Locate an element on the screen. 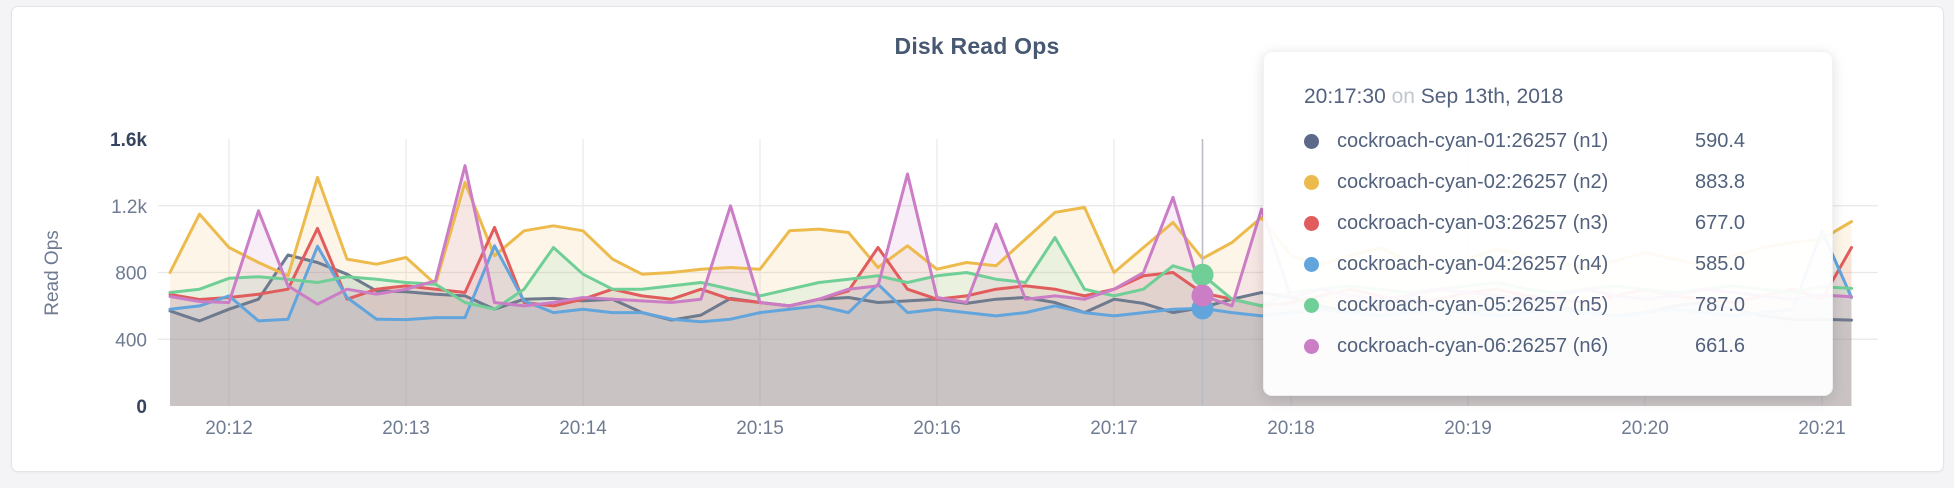 The image size is (1954, 488). tooltip-series-row: cockroach-cyan-05:26257 (n5) 787.0 is located at coordinates (1548, 305).